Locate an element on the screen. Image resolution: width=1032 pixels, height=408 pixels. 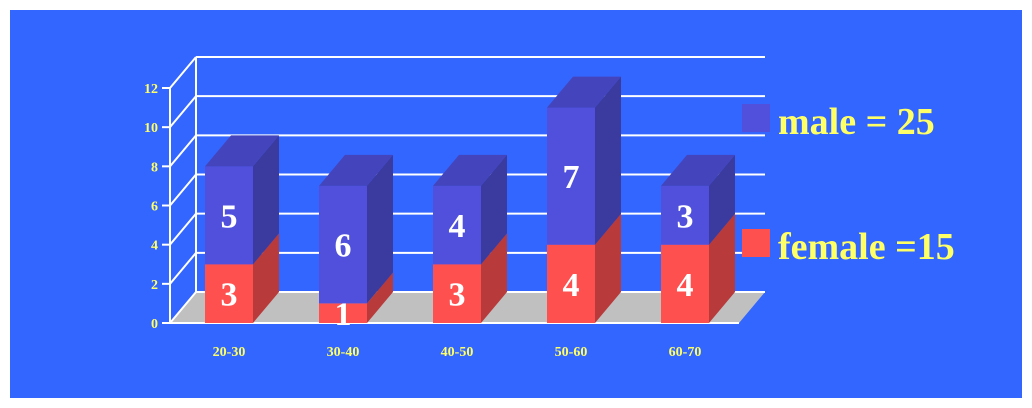
data-label-male: 6 is located at coordinates (343, 246).